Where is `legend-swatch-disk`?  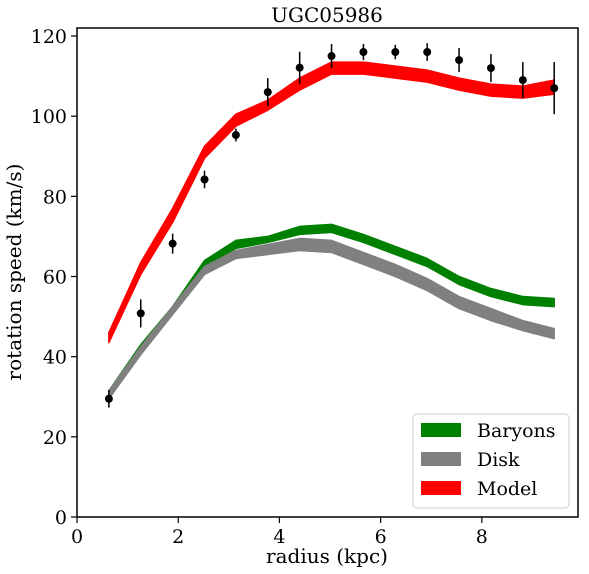
legend-swatch-disk is located at coordinates (441, 459).